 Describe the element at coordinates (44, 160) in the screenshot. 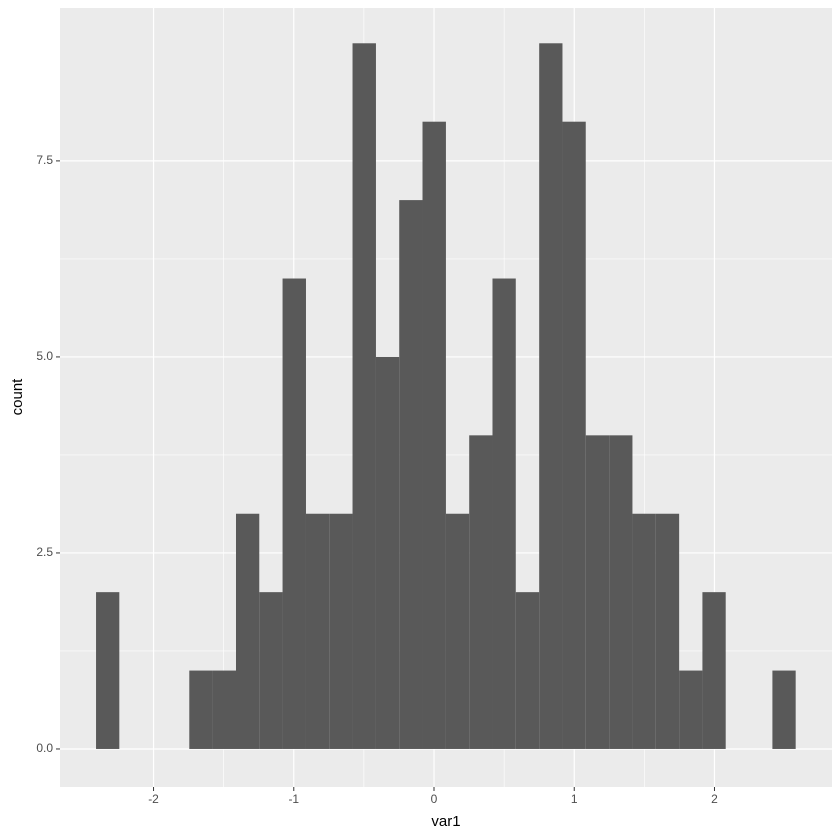

I see `y-tick-label: 7.5` at that location.